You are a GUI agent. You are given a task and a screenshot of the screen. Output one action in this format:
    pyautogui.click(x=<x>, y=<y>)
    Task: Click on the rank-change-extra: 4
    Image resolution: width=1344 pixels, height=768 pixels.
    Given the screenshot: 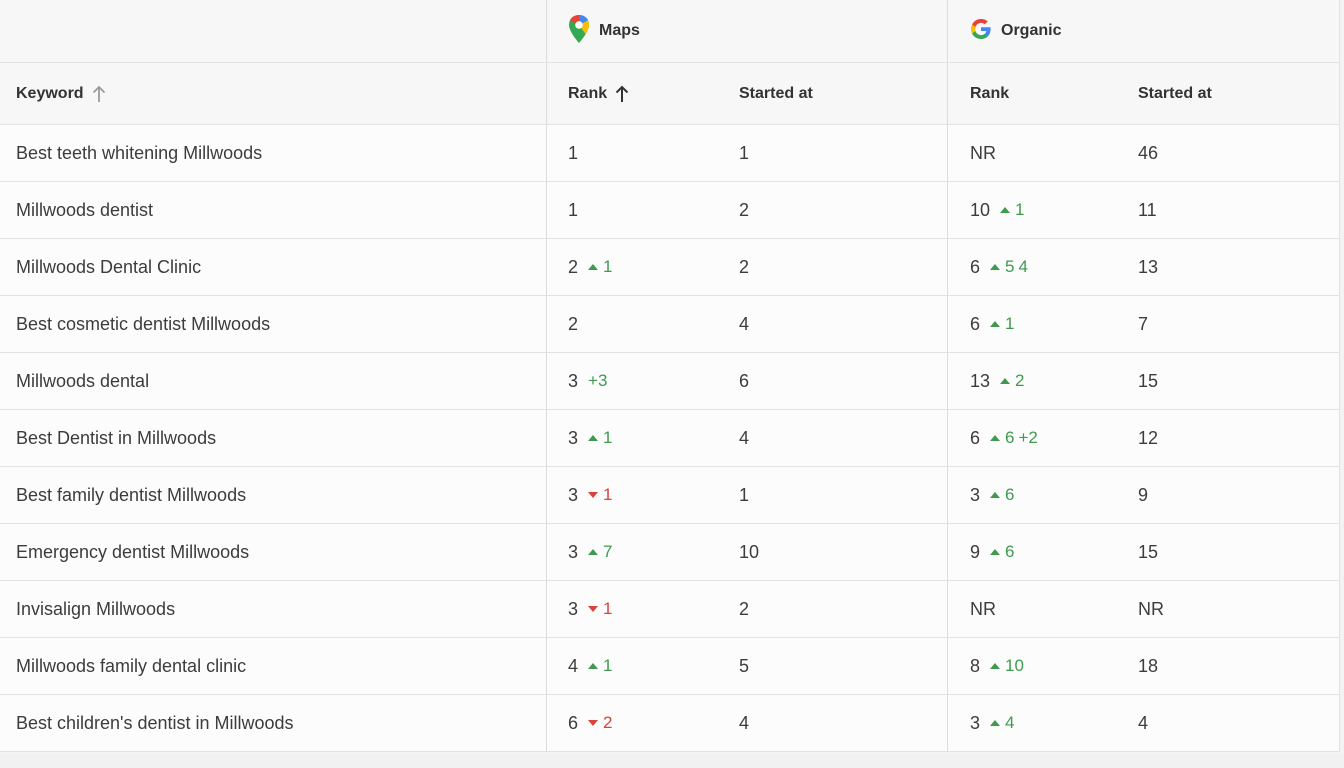 What is the action you would take?
    pyautogui.click(x=1023, y=266)
    